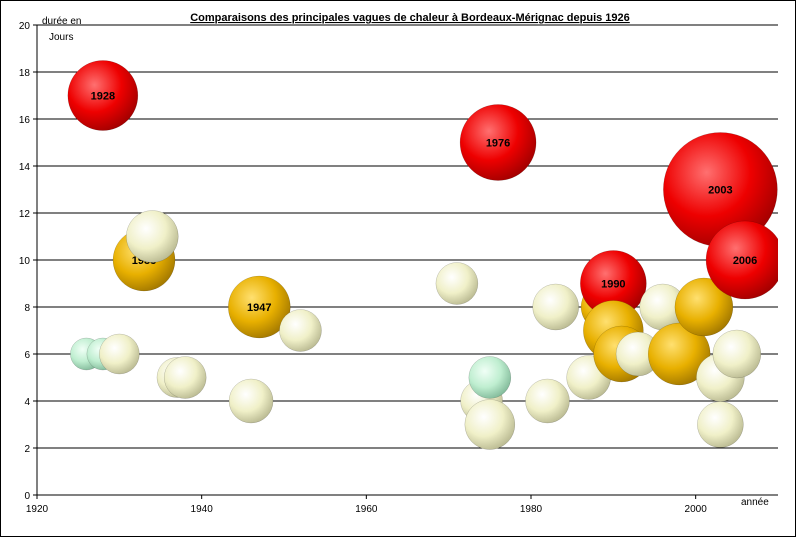  I want to click on y-axis-label-line2: Jours, so click(61, 37).